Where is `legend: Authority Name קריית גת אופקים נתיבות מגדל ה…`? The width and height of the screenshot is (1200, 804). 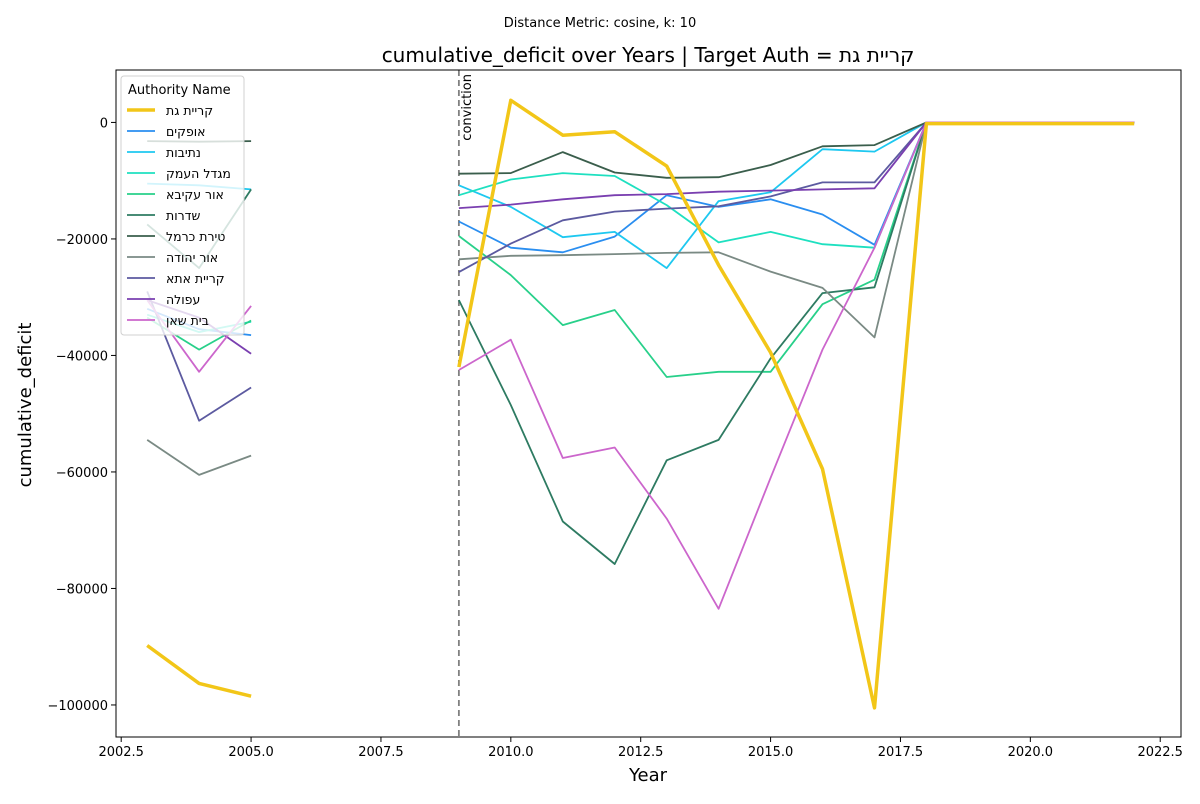
legend: Authority Name קריית גת אופקים נתיבות מגדל ה… is located at coordinates (182, 205).